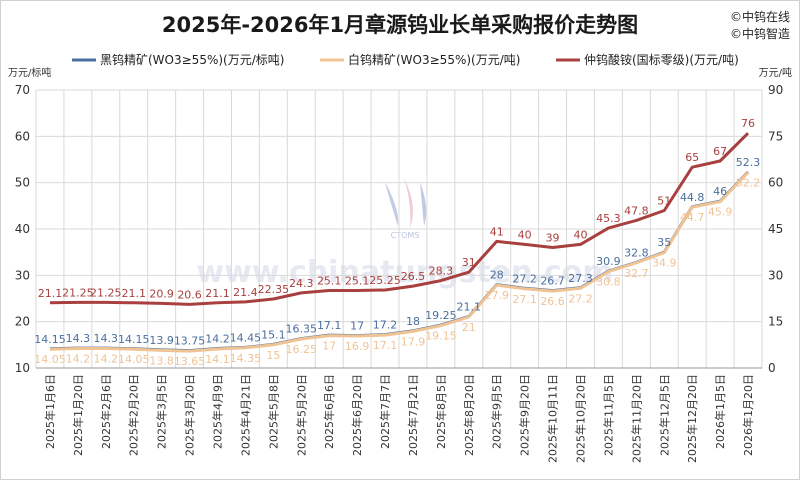 The width and height of the screenshot is (800, 480). What do you see at coordinates (385, 411) in the screenshot?
I see `x-tick-label: 2025年7月7日` at bounding box center [385, 411].